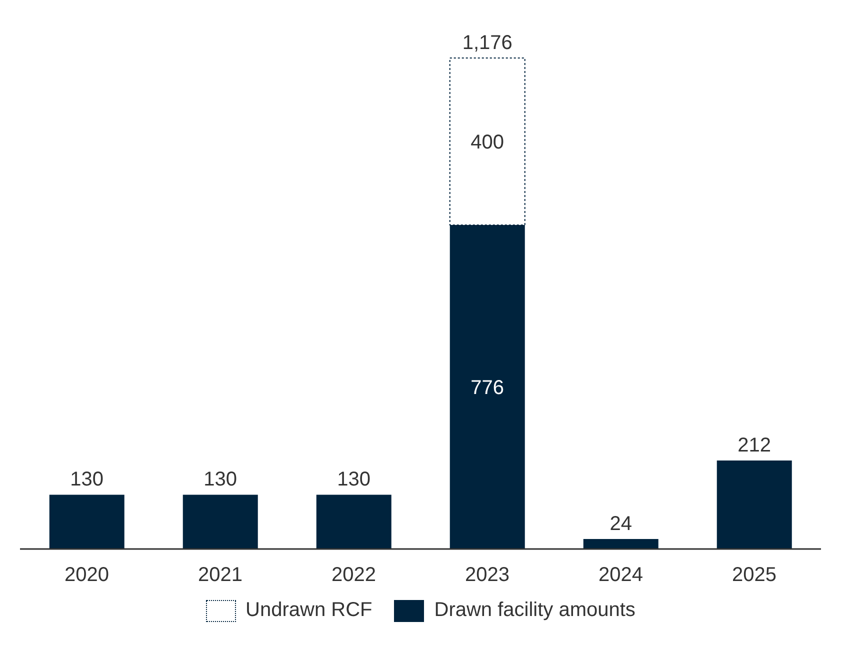  Describe the element at coordinates (487, 43) in the screenshot. I see `total-label: 1,176` at that location.